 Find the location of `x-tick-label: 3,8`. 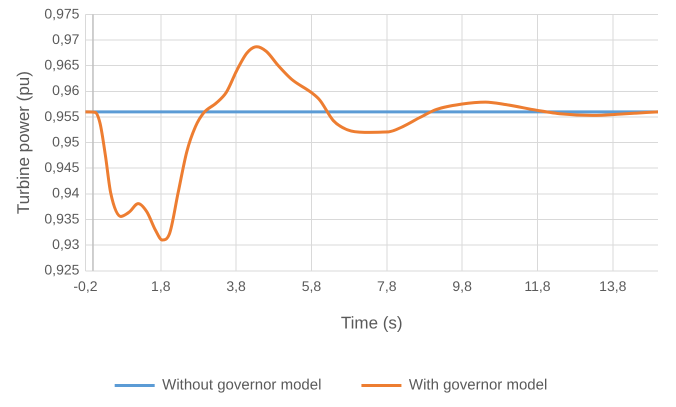

x-tick-label: 3,8 is located at coordinates (236, 286).